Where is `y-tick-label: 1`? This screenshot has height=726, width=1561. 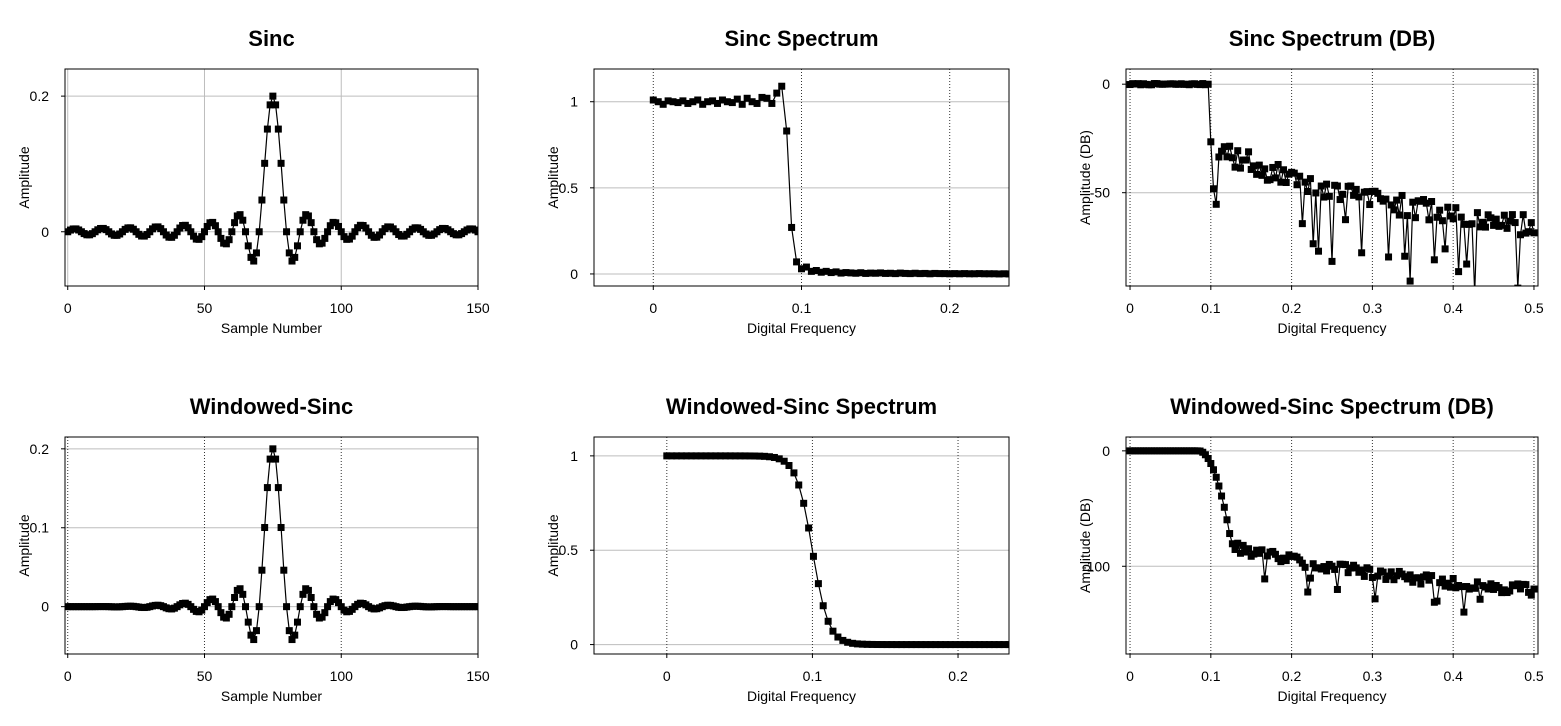
y-tick-label: 1 is located at coordinates (574, 102).